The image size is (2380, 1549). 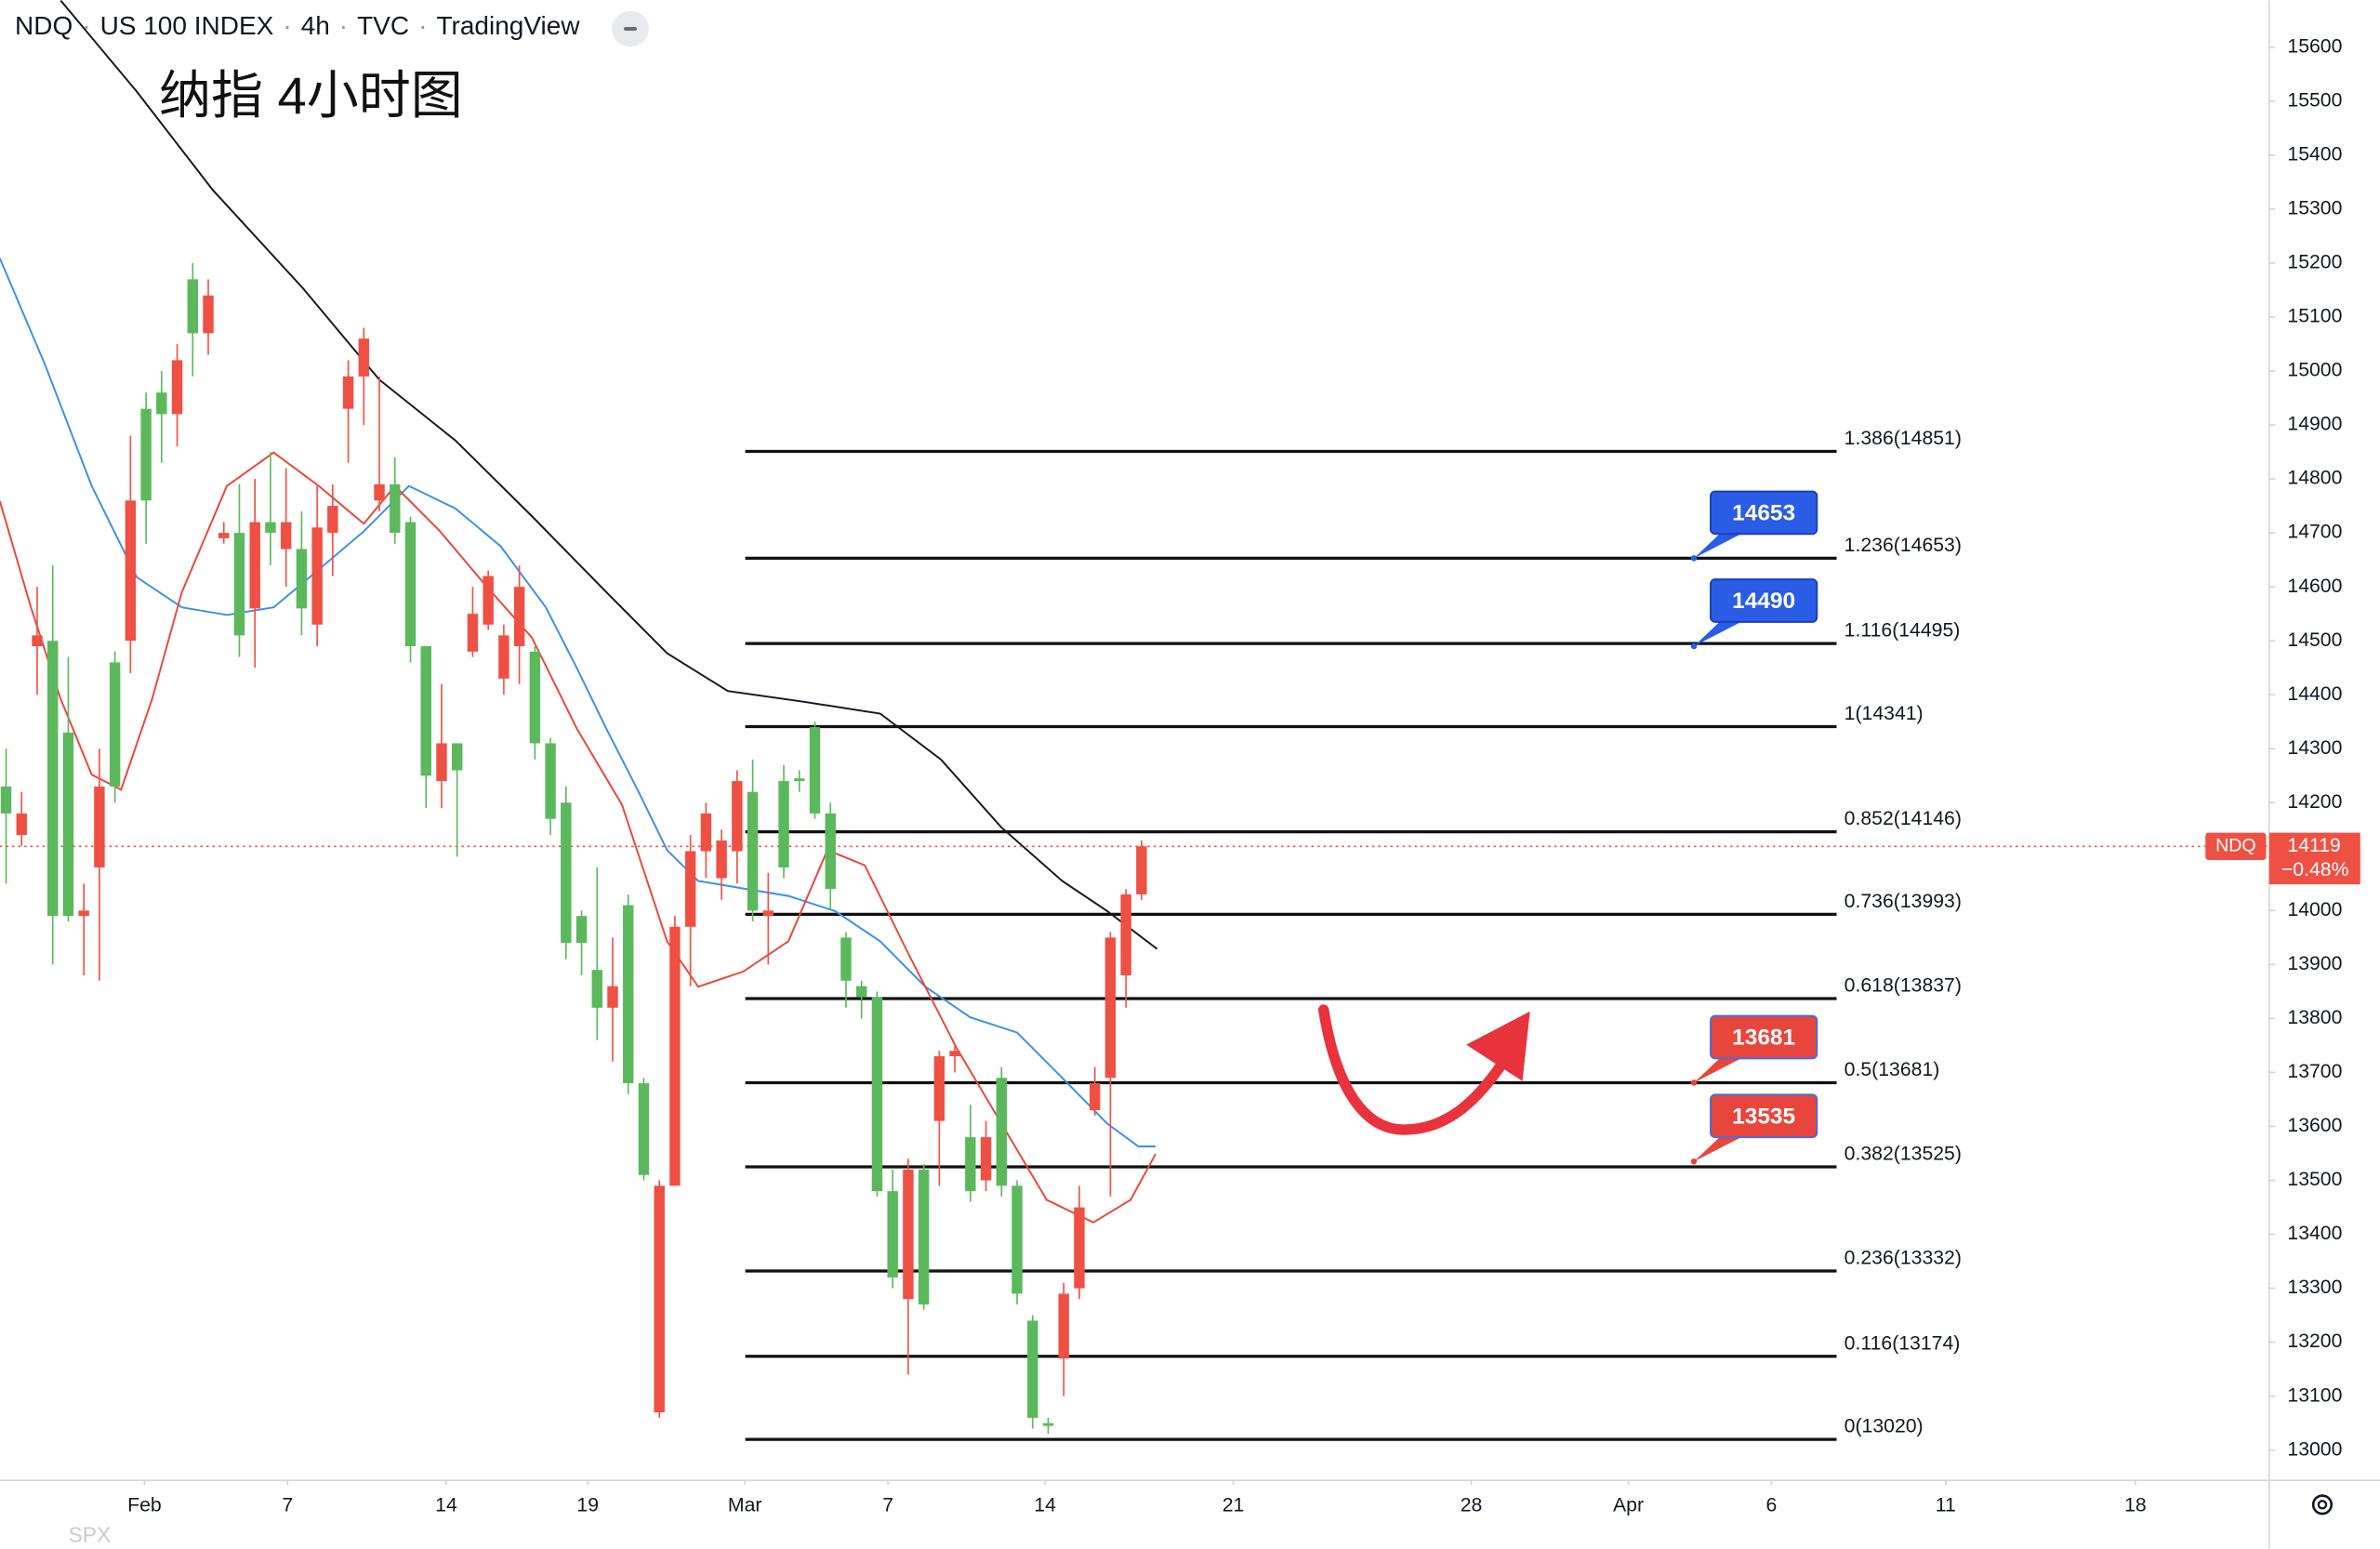 What do you see at coordinates (1903, 1258) in the screenshot?
I see `fib-label: 0.236(13332)` at bounding box center [1903, 1258].